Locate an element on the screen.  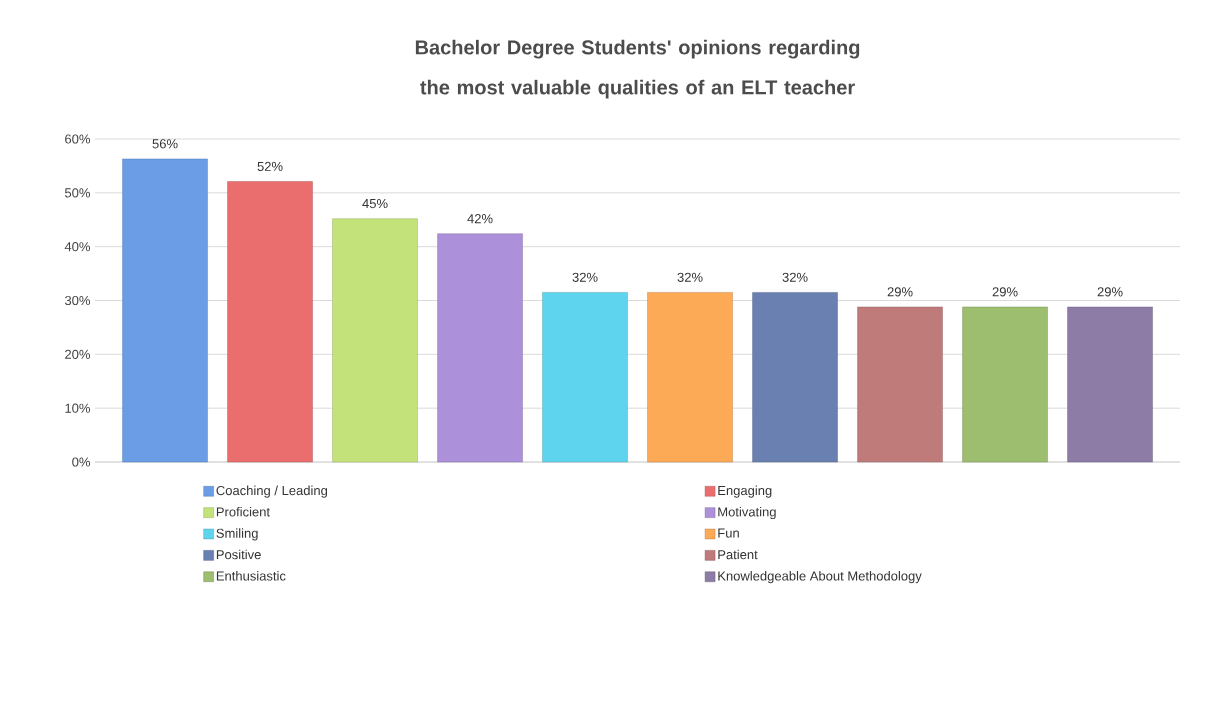
chart-title: Bachelor Degree Students' opinions regarding the most valuable qualities of an ELT teacher is located at coordinates (637, 69).